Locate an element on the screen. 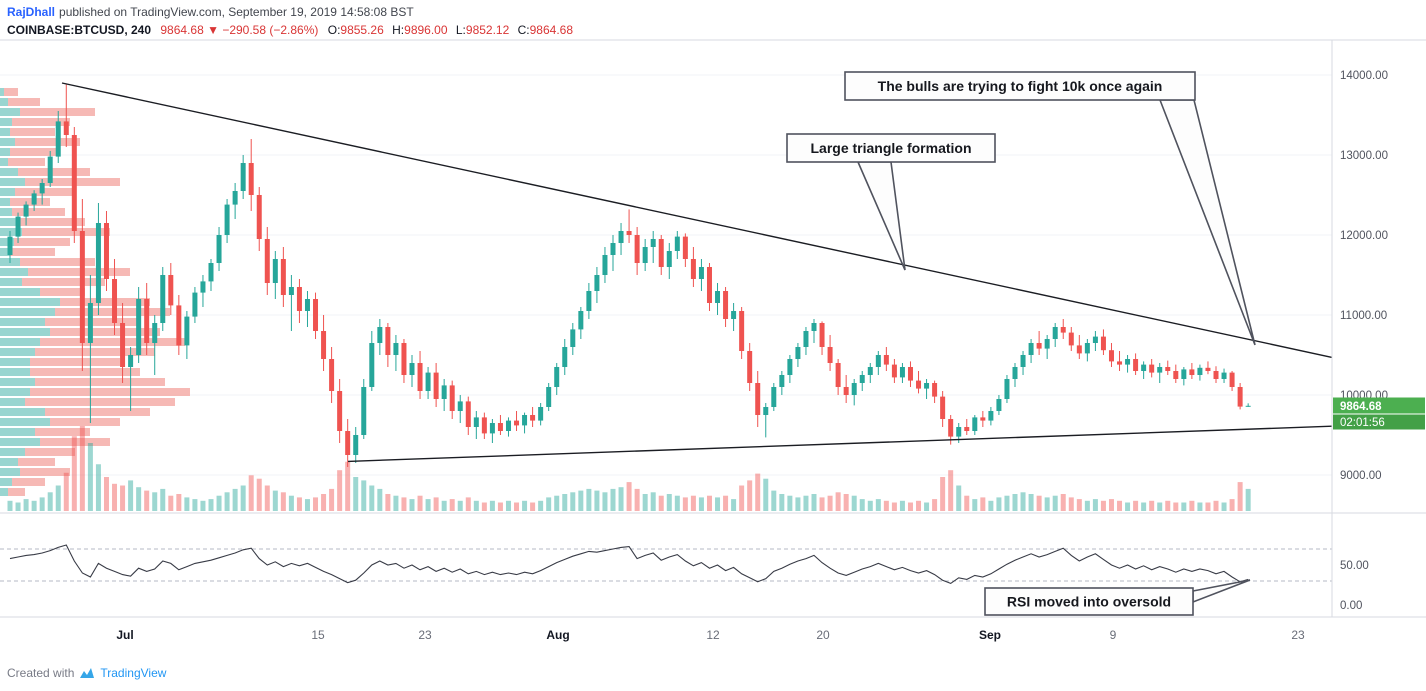 This screenshot has height=691, width=1426. triangle-lower is located at coordinates (840, 444).